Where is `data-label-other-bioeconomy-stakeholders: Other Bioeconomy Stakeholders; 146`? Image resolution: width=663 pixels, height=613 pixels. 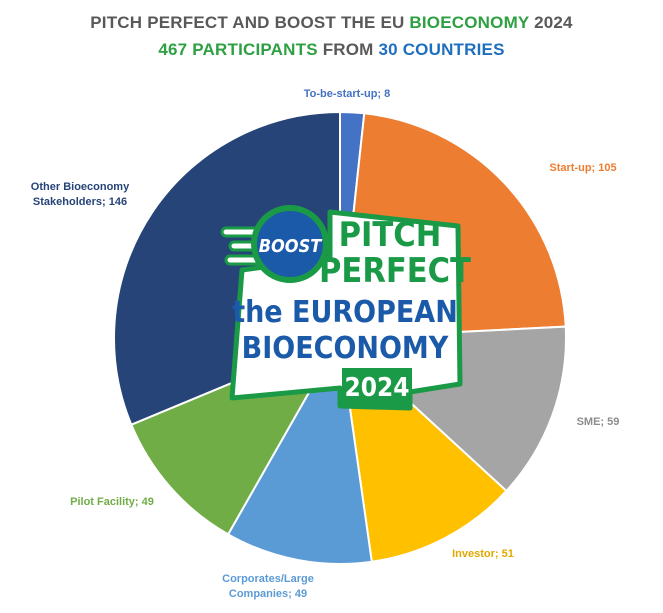
data-label-other-bioeconomy-stakeholders: Other Bioeconomy Stakeholders; 146 is located at coordinates (80, 194).